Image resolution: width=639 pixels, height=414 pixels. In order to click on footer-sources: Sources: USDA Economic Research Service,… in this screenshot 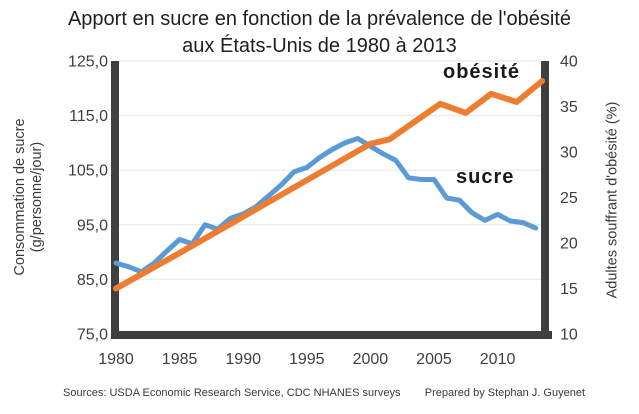, I will do `click(232, 393)`.